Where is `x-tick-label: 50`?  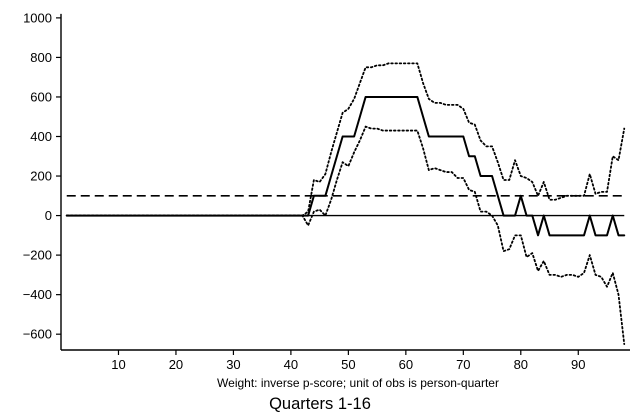 x-tick-label: 50 is located at coordinates (348, 364).